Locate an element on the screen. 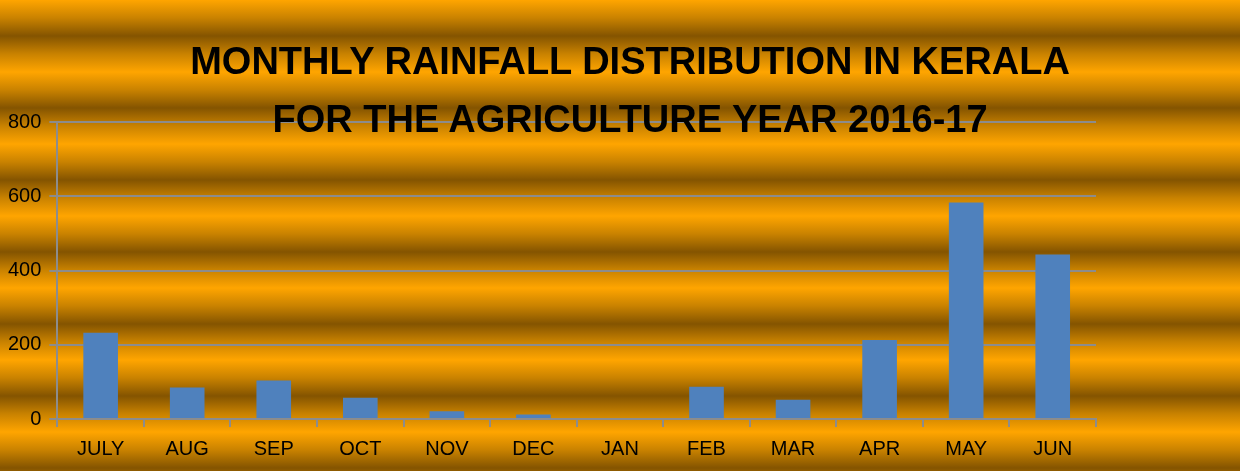  y-tick-label: 400 is located at coordinates (24, 269).